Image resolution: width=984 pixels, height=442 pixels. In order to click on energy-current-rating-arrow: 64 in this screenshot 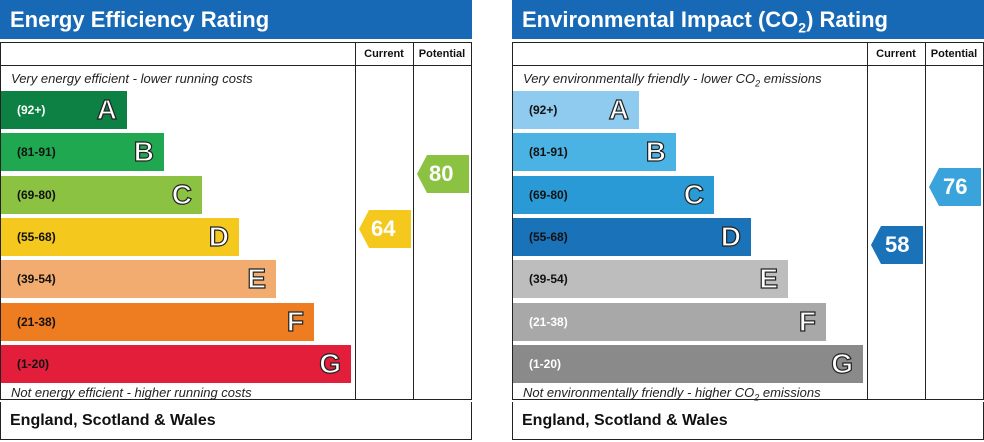, I will do `click(385, 229)`.